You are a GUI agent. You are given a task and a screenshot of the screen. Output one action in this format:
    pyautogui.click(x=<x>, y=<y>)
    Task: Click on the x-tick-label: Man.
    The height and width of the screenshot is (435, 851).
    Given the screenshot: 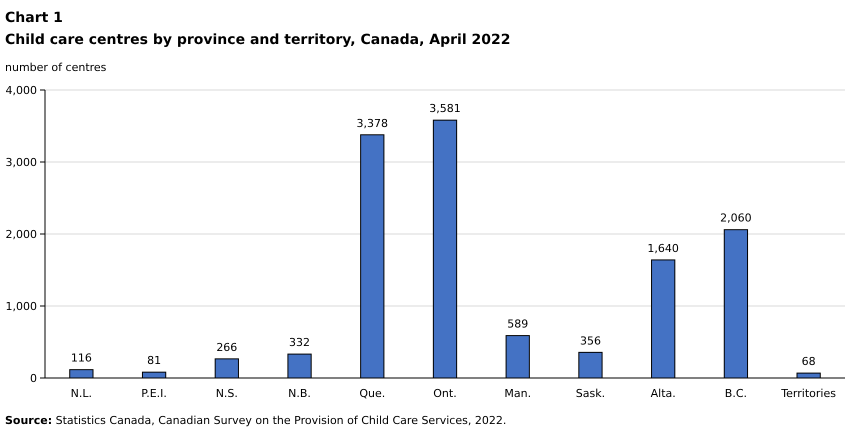 What is the action you would take?
    pyautogui.click(x=518, y=393)
    